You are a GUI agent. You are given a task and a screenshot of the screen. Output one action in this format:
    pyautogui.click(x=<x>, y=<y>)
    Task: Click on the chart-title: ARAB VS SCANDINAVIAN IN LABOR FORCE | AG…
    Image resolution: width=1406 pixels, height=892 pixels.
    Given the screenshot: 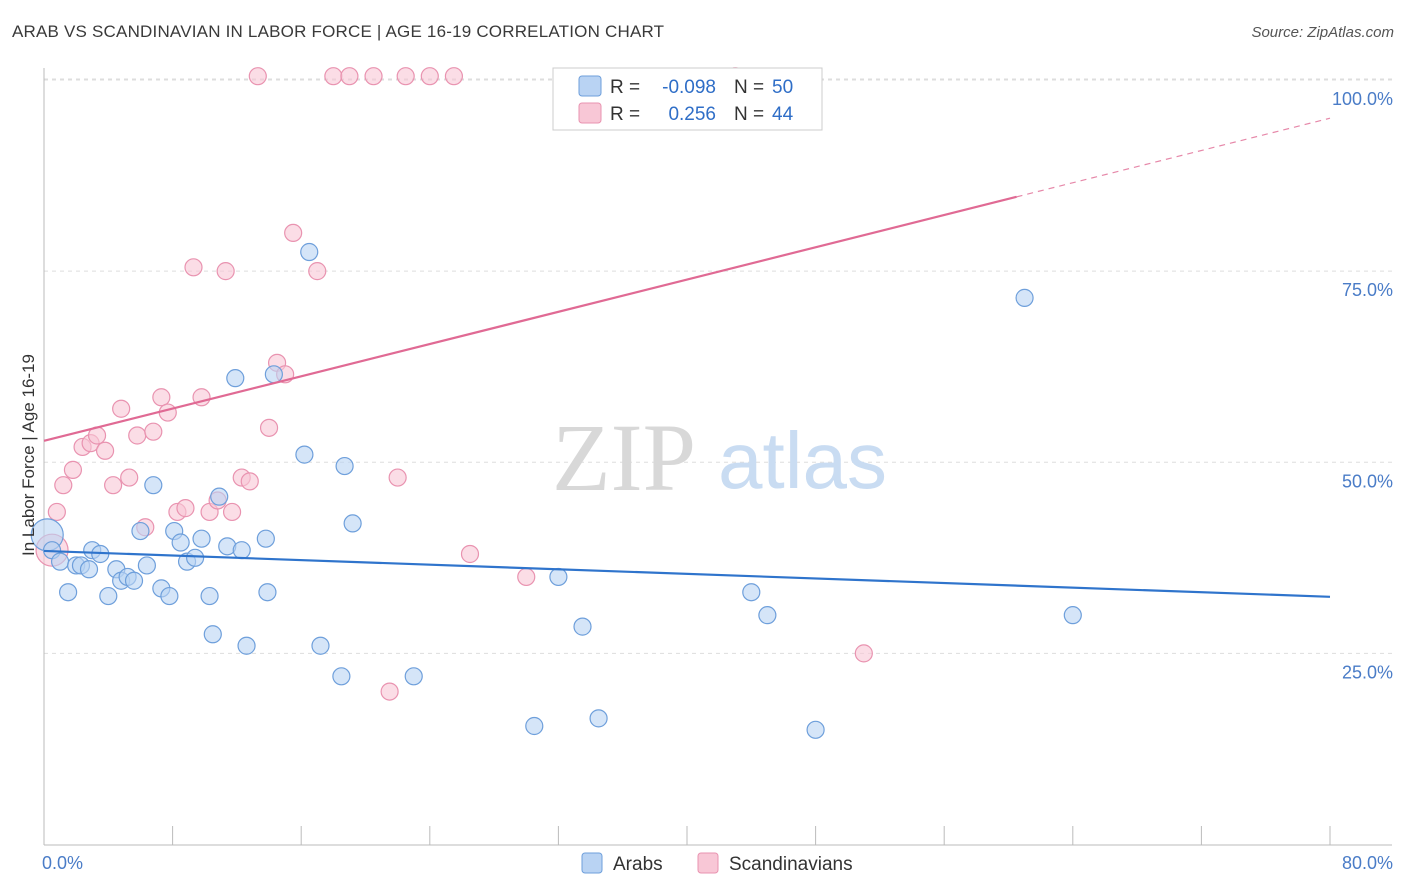 What is the action you would take?
    pyautogui.click(x=338, y=31)
    